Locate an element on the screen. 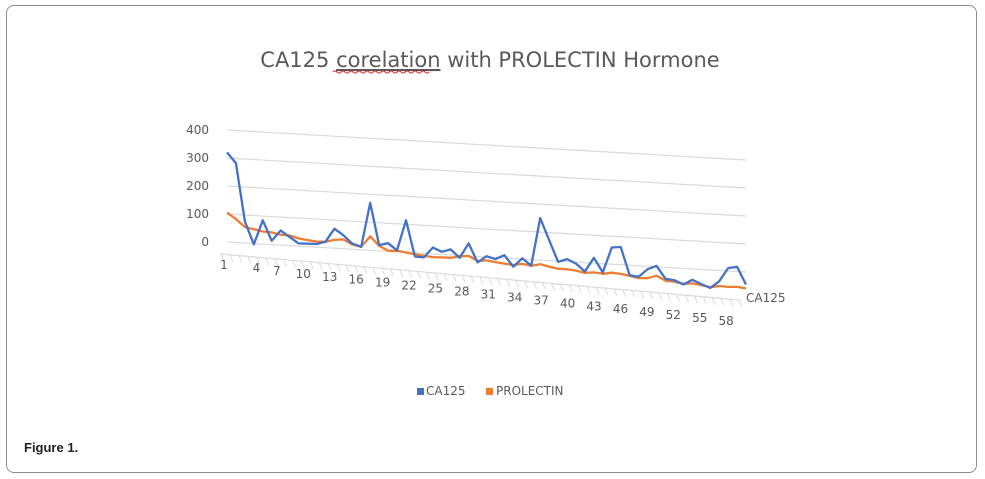 The image size is (985, 479). legend: CA125 PROLECTIN is located at coordinates (490, 391).